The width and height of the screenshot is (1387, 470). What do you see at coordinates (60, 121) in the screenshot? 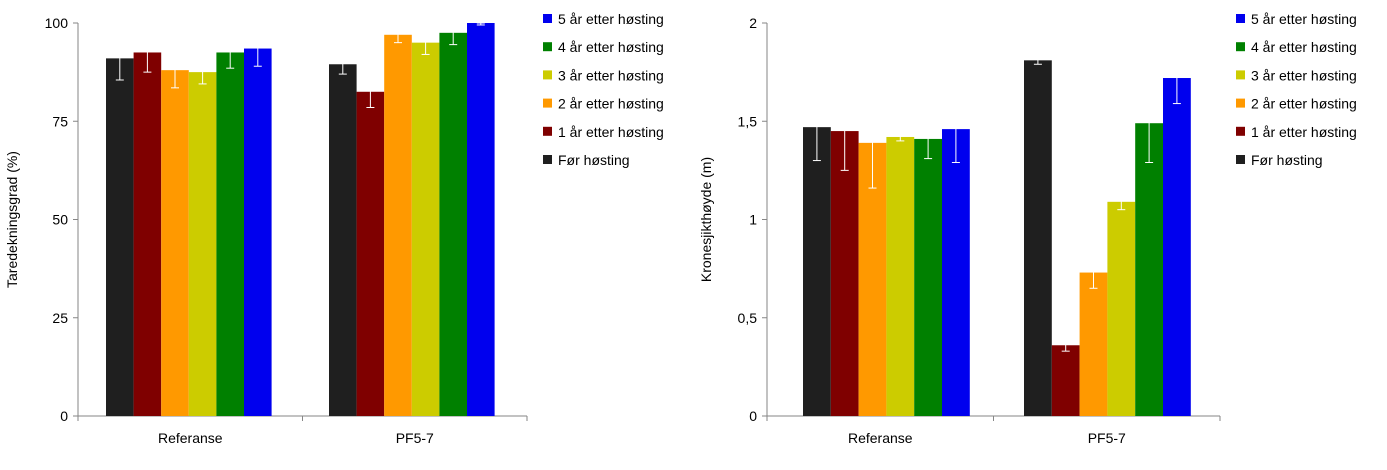
I see `y-tick-label: 75` at bounding box center [60, 121].